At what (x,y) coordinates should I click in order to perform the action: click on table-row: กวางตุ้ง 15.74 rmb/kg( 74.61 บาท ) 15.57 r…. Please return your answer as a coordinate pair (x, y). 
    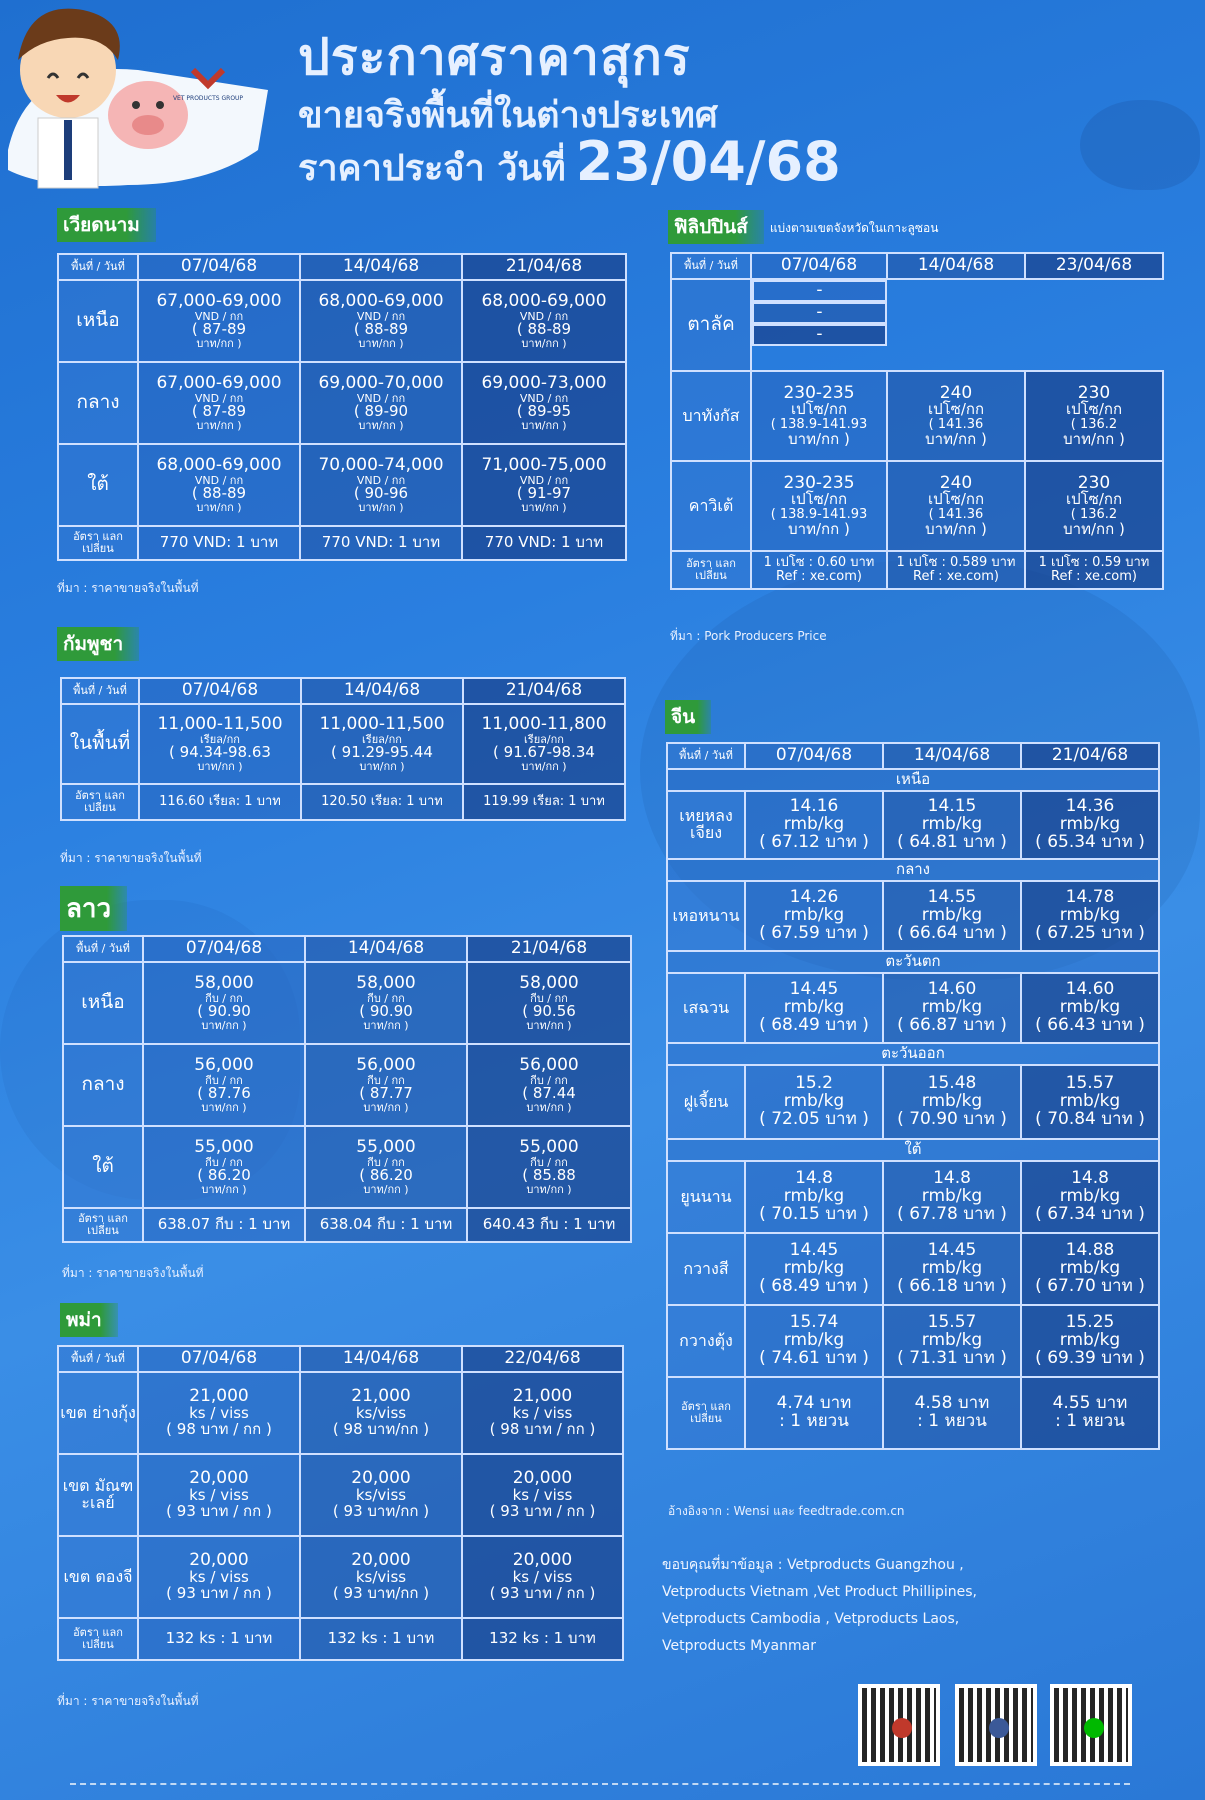
    Looking at the image, I should click on (913, 1341).